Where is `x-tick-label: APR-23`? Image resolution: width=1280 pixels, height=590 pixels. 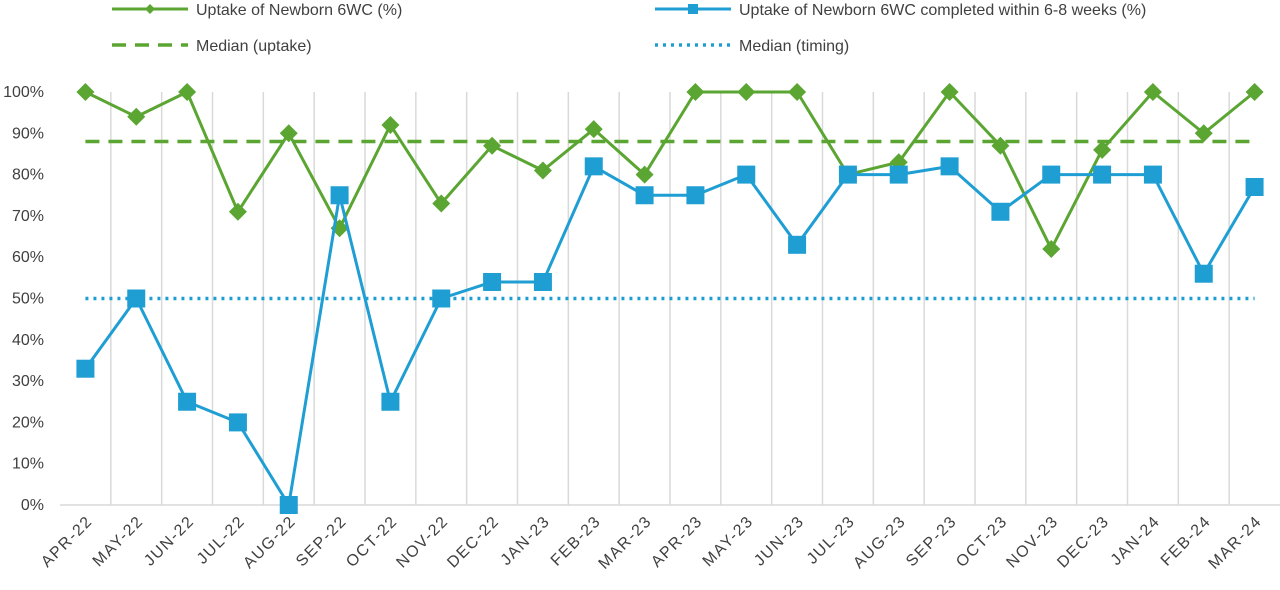
x-tick-label: APR-23 is located at coordinates (677, 542).